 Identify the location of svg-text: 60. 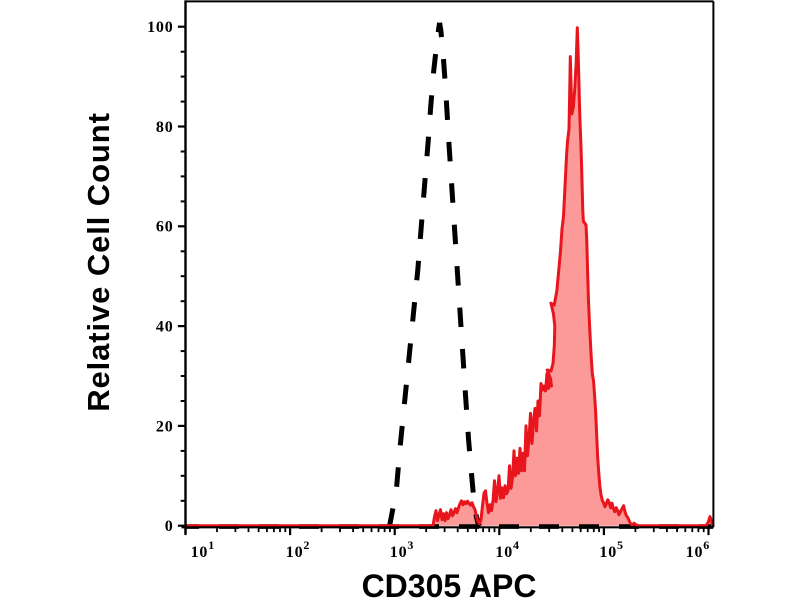
(165, 227).